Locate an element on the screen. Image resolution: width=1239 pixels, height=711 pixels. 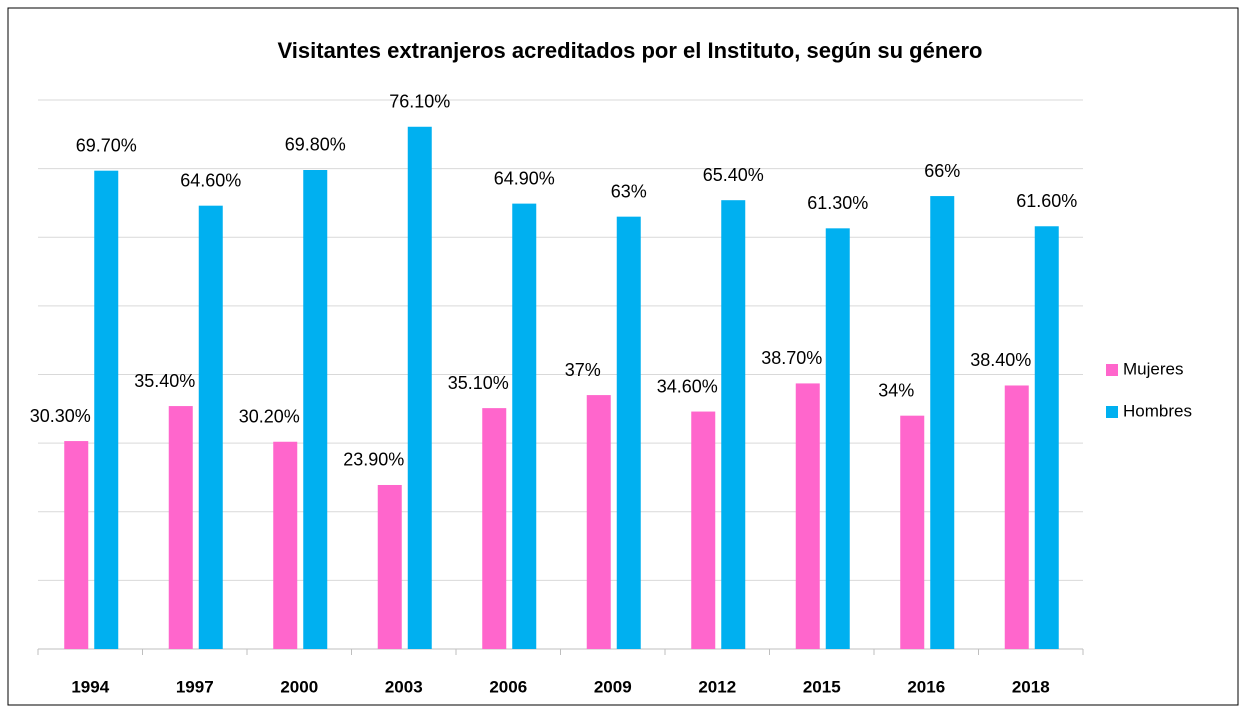
x-tick-label: 1997 is located at coordinates (195, 686).